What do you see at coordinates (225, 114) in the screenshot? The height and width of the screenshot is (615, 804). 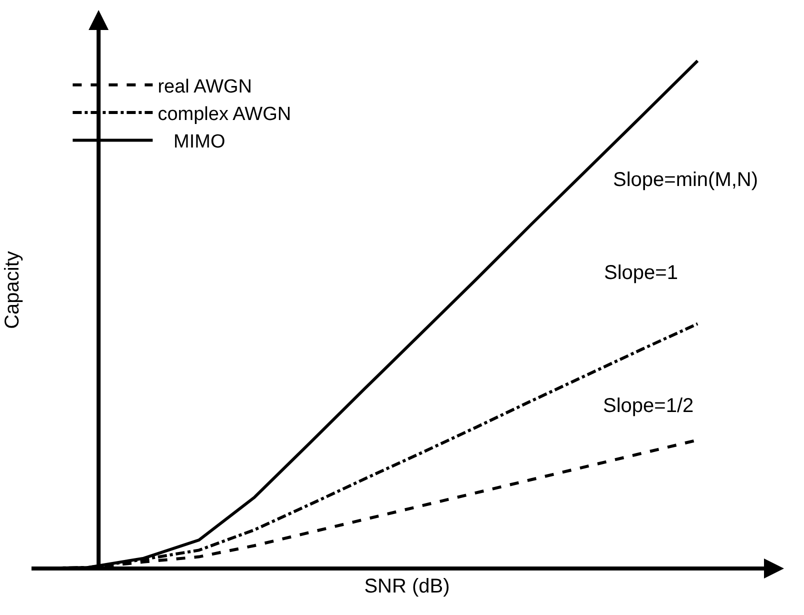 I see `legend-label: complex AWGN` at bounding box center [225, 114].